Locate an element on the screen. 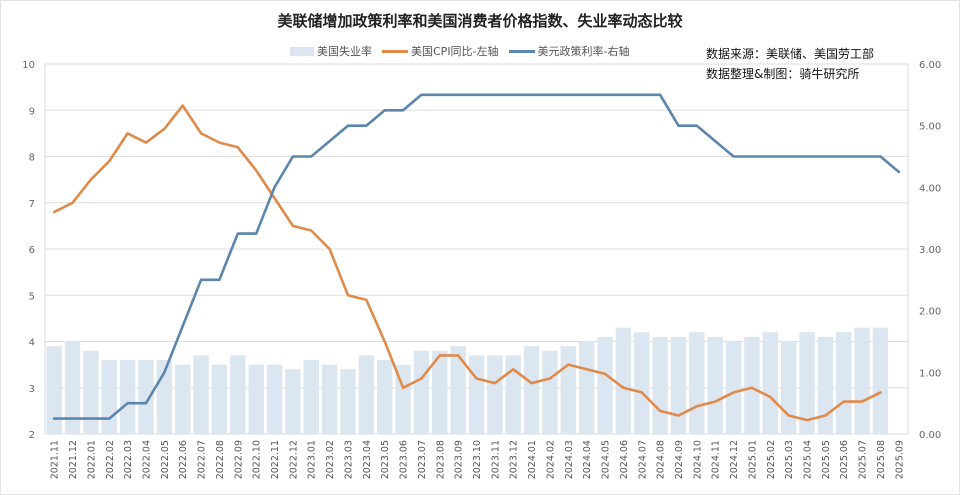 Image resolution: width=960 pixels, height=495 pixels. legend-label: 美国CPI同比-左轴 is located at coordinates (455, 51).